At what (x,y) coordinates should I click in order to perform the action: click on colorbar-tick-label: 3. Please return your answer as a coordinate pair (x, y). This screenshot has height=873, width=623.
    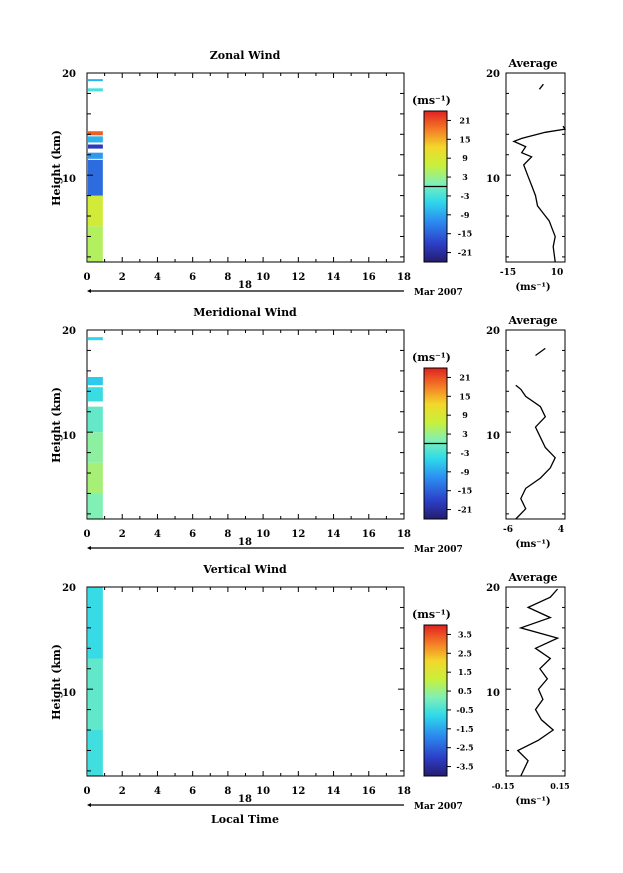
    Looking at the image, I should click on (465, 177).